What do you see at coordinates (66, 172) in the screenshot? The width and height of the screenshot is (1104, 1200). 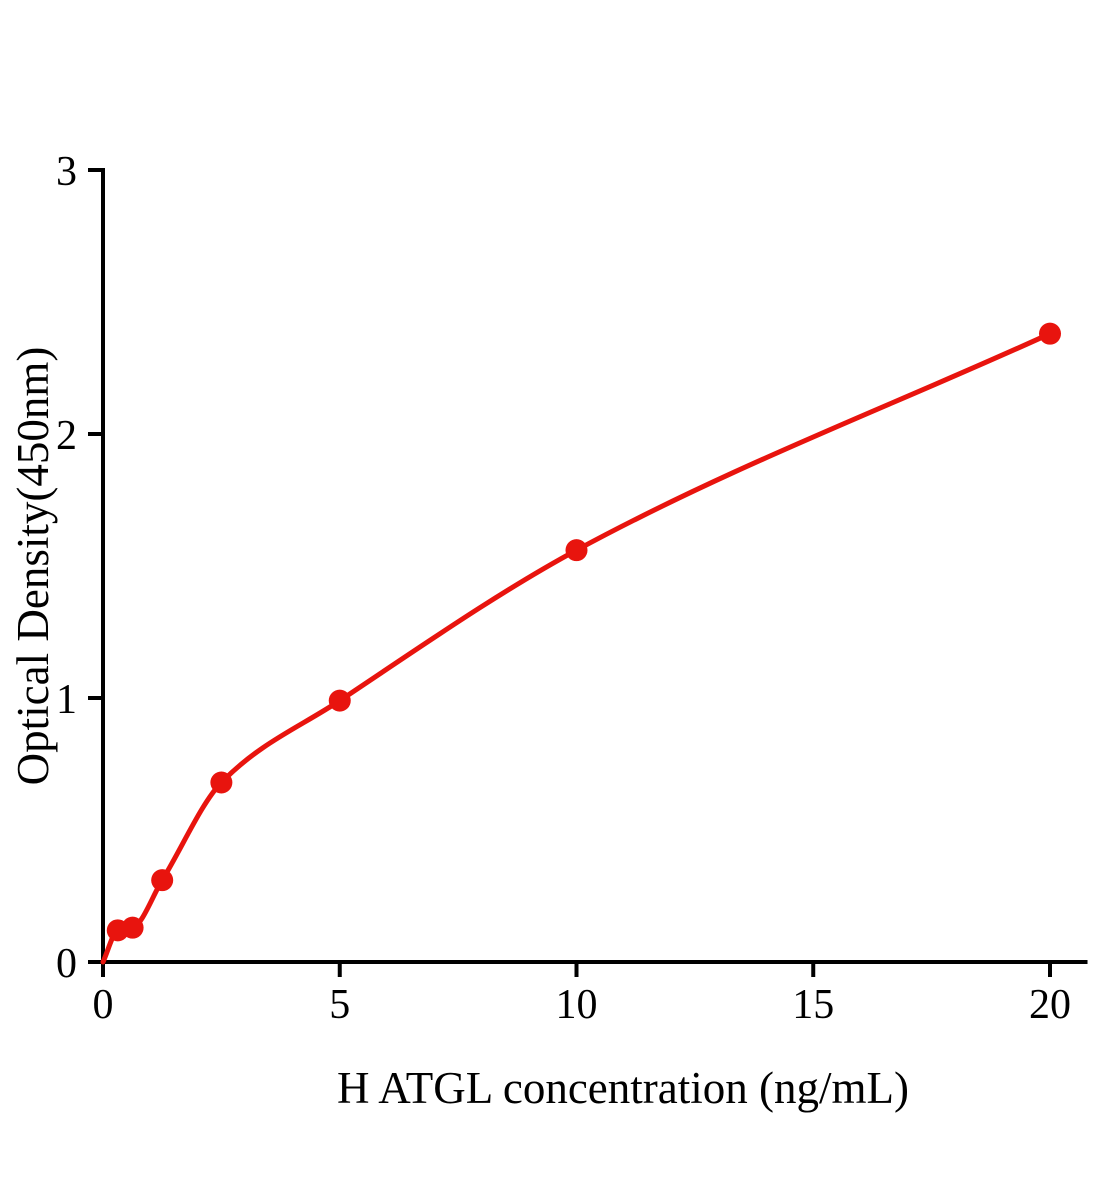 I see `y-axis-tick-label: 3` at bounding box center [66, 172].